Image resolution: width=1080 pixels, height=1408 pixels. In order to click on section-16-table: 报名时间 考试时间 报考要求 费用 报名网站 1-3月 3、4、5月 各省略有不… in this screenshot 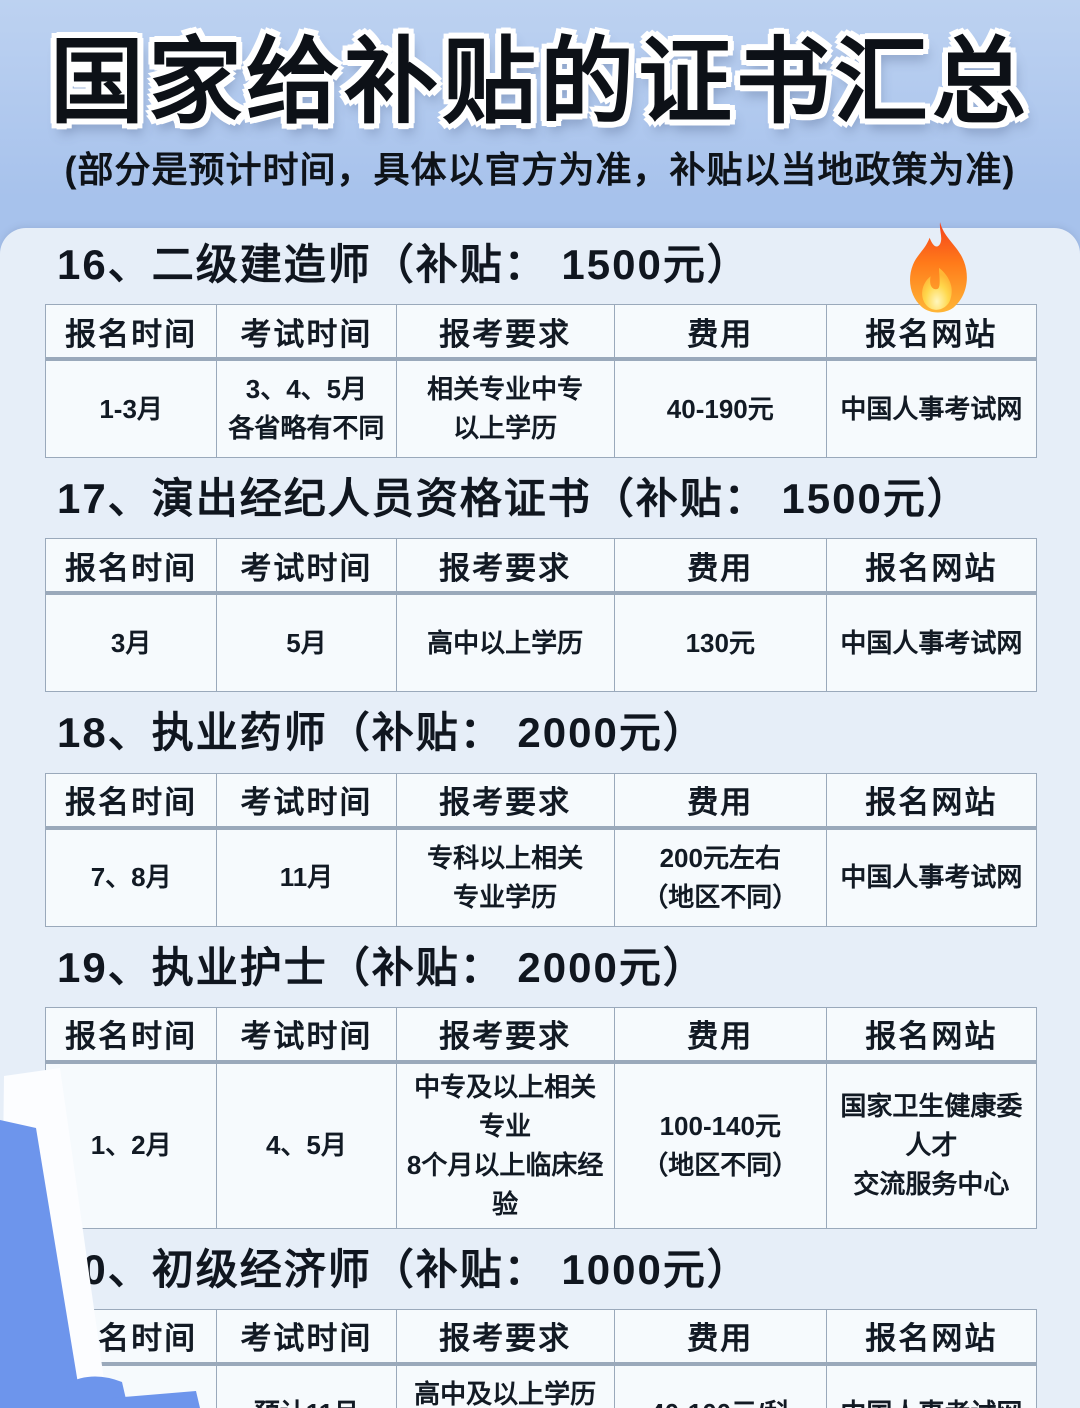, I will do `click(541, 381)`.